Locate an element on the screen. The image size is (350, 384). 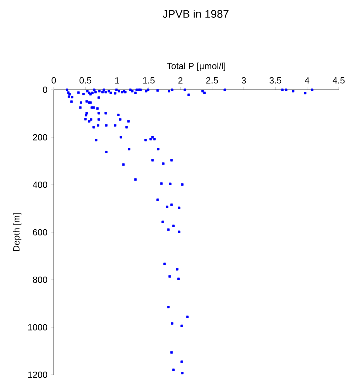
x-tick-label: 2 is located at coordinates (180, 81).